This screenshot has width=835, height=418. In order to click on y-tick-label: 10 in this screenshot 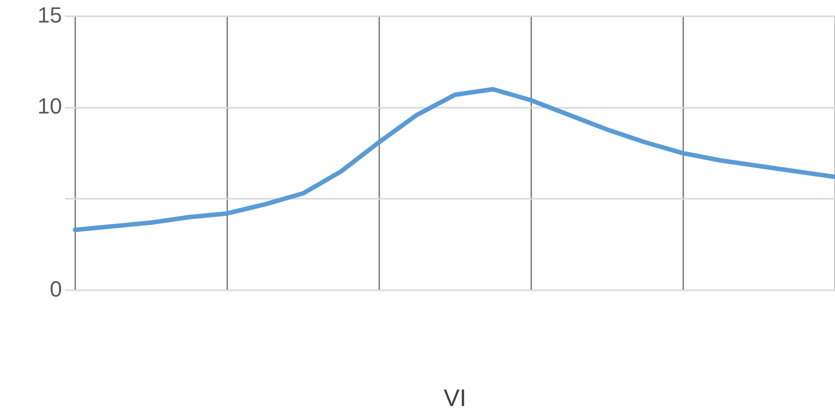, I will do `click(50, 106)`.